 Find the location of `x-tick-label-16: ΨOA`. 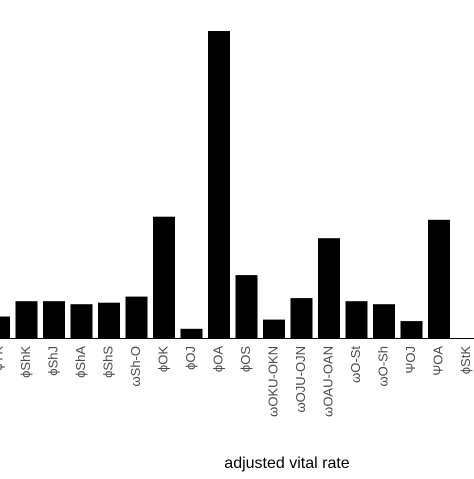

x-tick-label-16: ΨOA is located at coordinates (437, 361).